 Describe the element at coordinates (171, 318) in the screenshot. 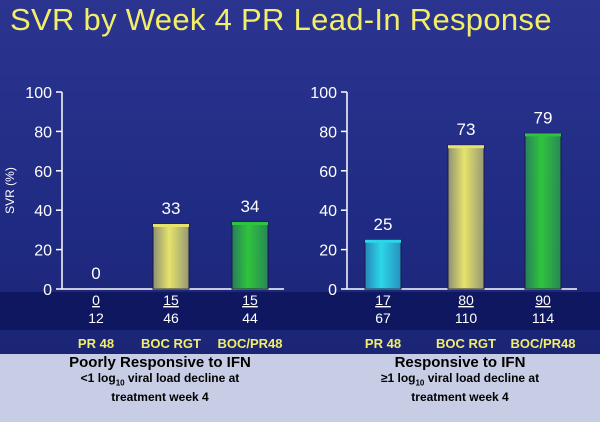

I see `denominator-label: 46` at that location.